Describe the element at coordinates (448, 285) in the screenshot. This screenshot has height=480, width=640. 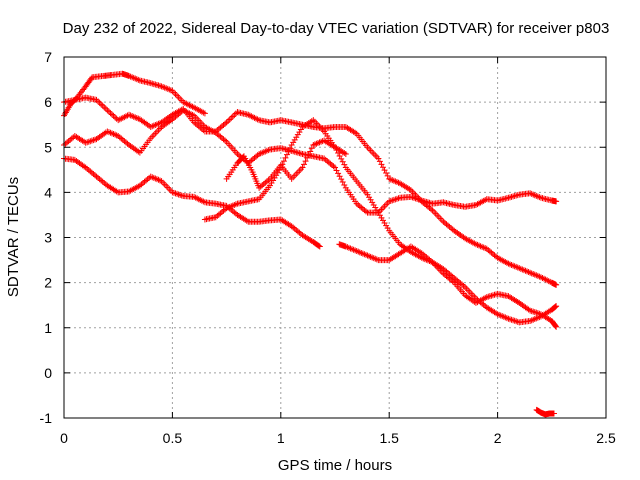
I see `series-track-g` at that location.